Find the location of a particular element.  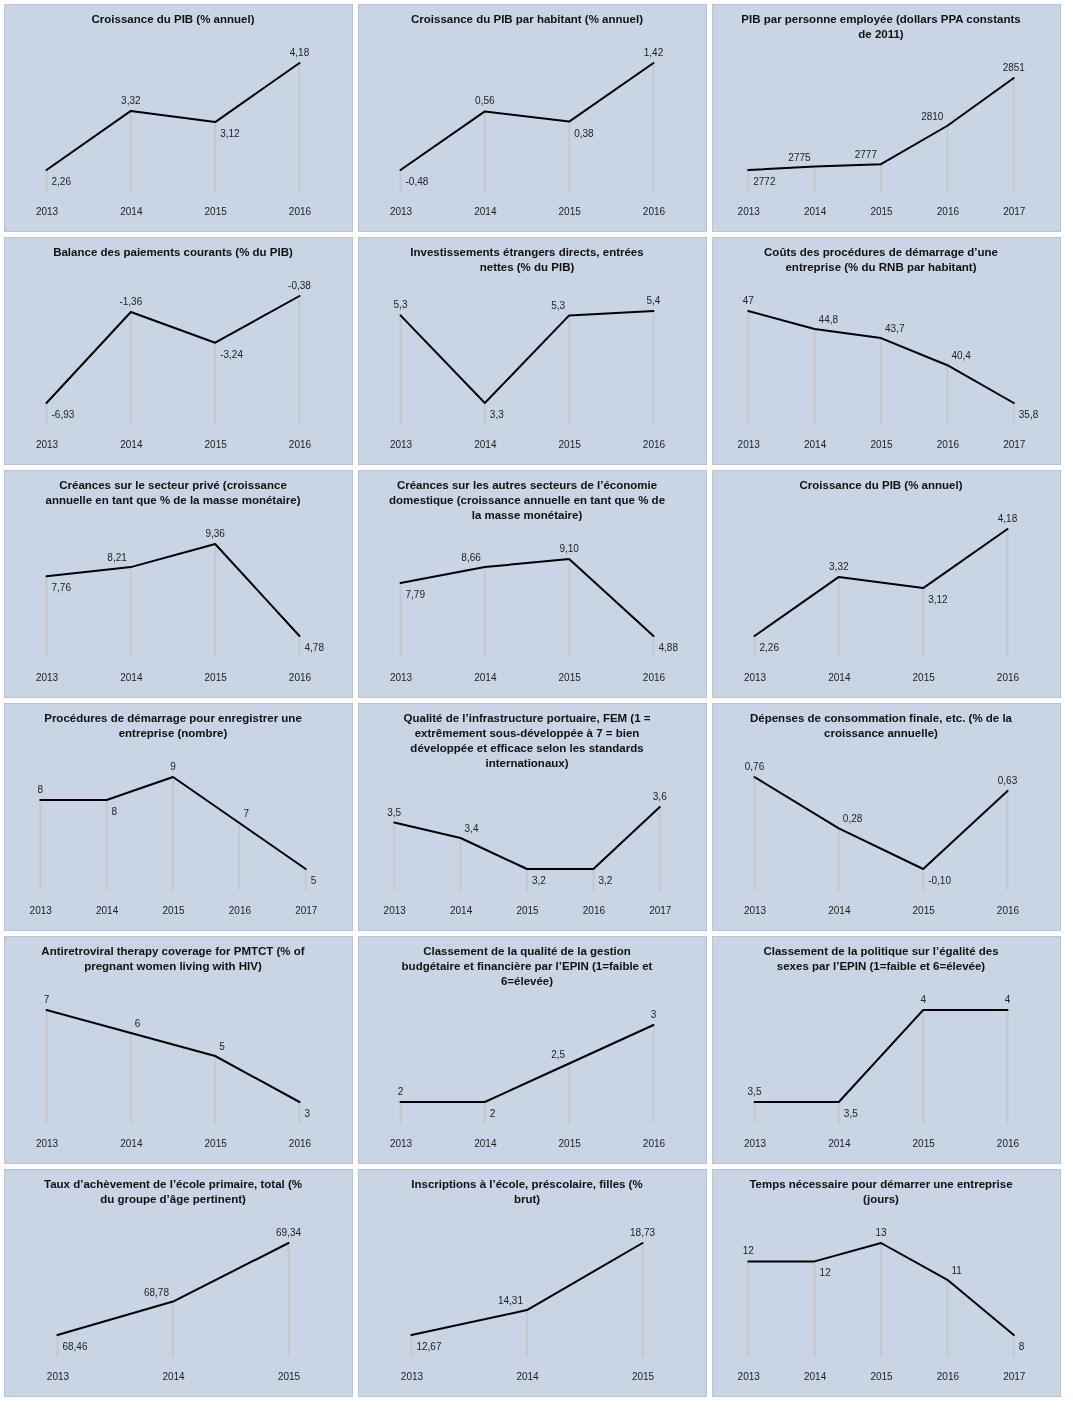

data-label: 2810 is located at coordinates (932, 116).